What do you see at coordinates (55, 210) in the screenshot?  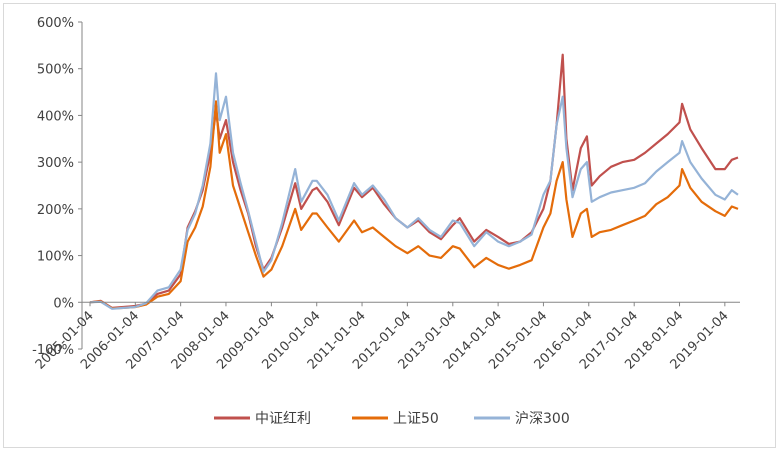 I see `y-tick-label: 200%` at bounding box center [55, 210].